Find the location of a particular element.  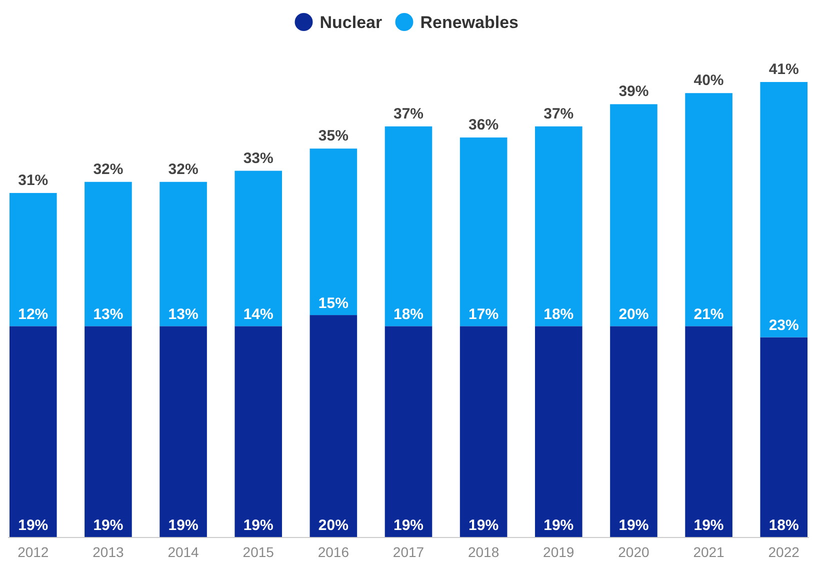

data-label: 12% is located at coordinates (33, 315).